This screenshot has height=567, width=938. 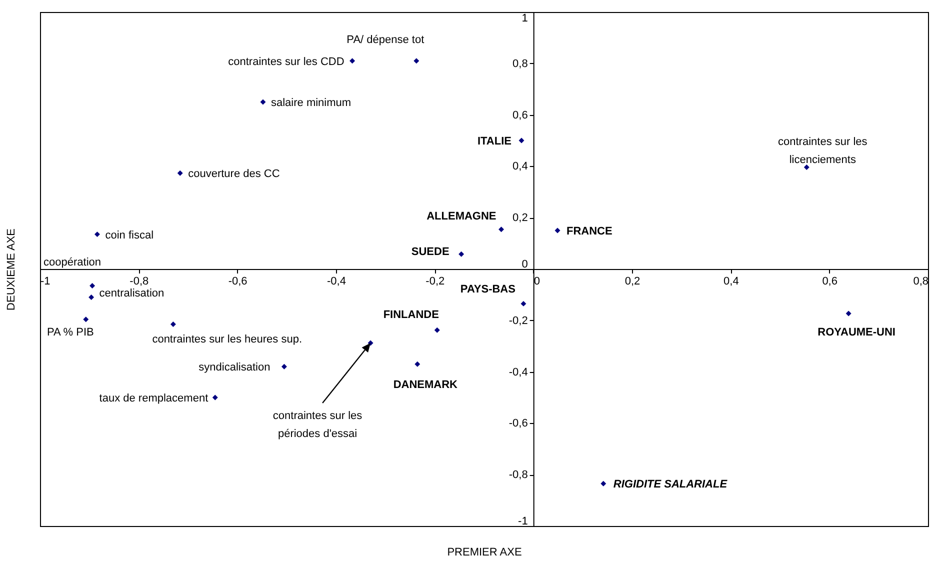 What do you see at coordinates (317, 425) in the screenshot?
I see `annotation: contraintes sur les périodes d'essai` at bounding box center [317, 425].